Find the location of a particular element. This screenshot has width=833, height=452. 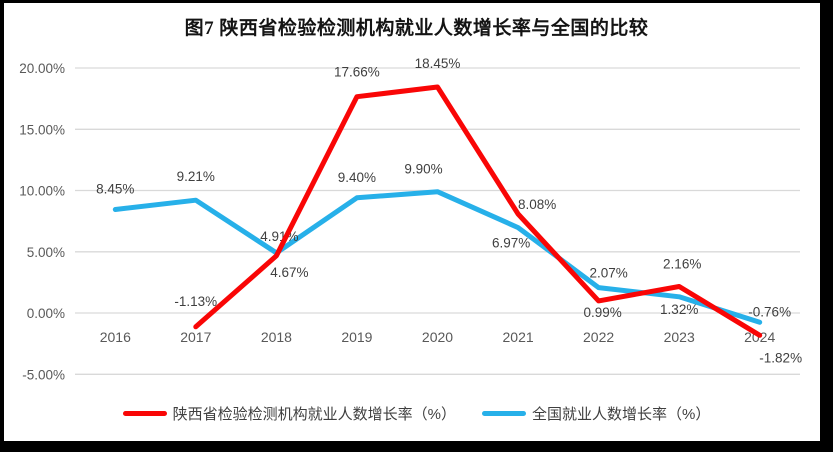

data-label: 9.40% is located at coordinates (357, 177).